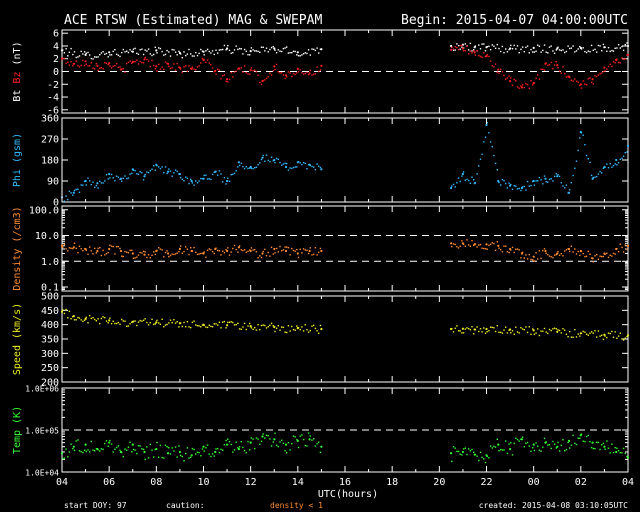 This screenshot has height=512, width=640. Describe the element at coordinates (50, 368) in the screenshot. I see `y-tick-label: 250` at that location.